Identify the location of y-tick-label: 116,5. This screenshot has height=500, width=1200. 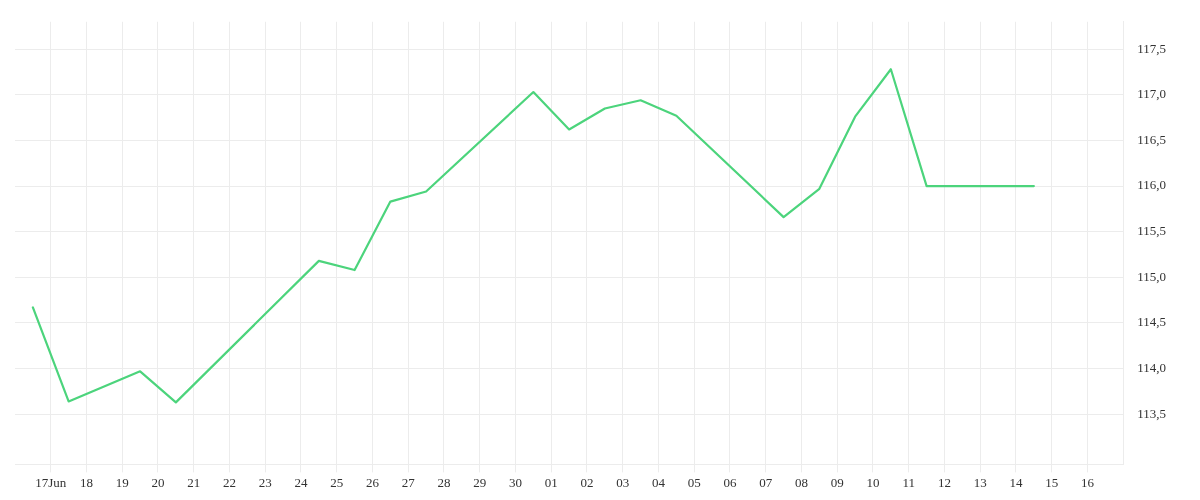
(1152, 139).